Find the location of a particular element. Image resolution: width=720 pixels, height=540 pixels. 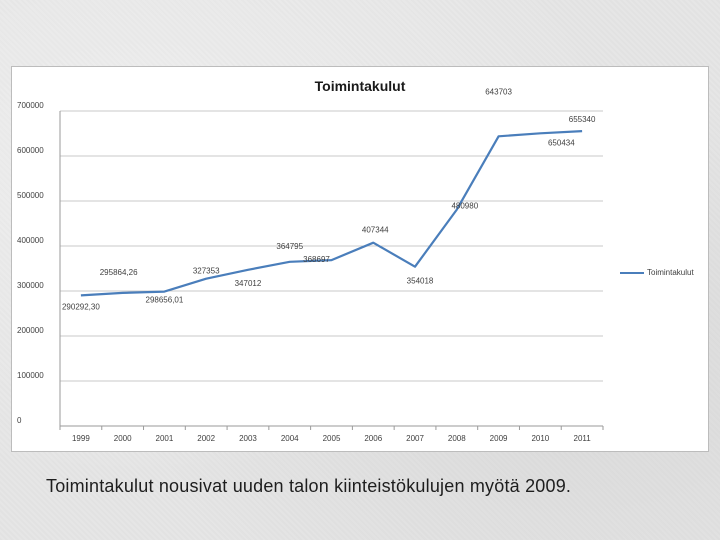

data-label: 655340 is located at coordinates (582, 119).